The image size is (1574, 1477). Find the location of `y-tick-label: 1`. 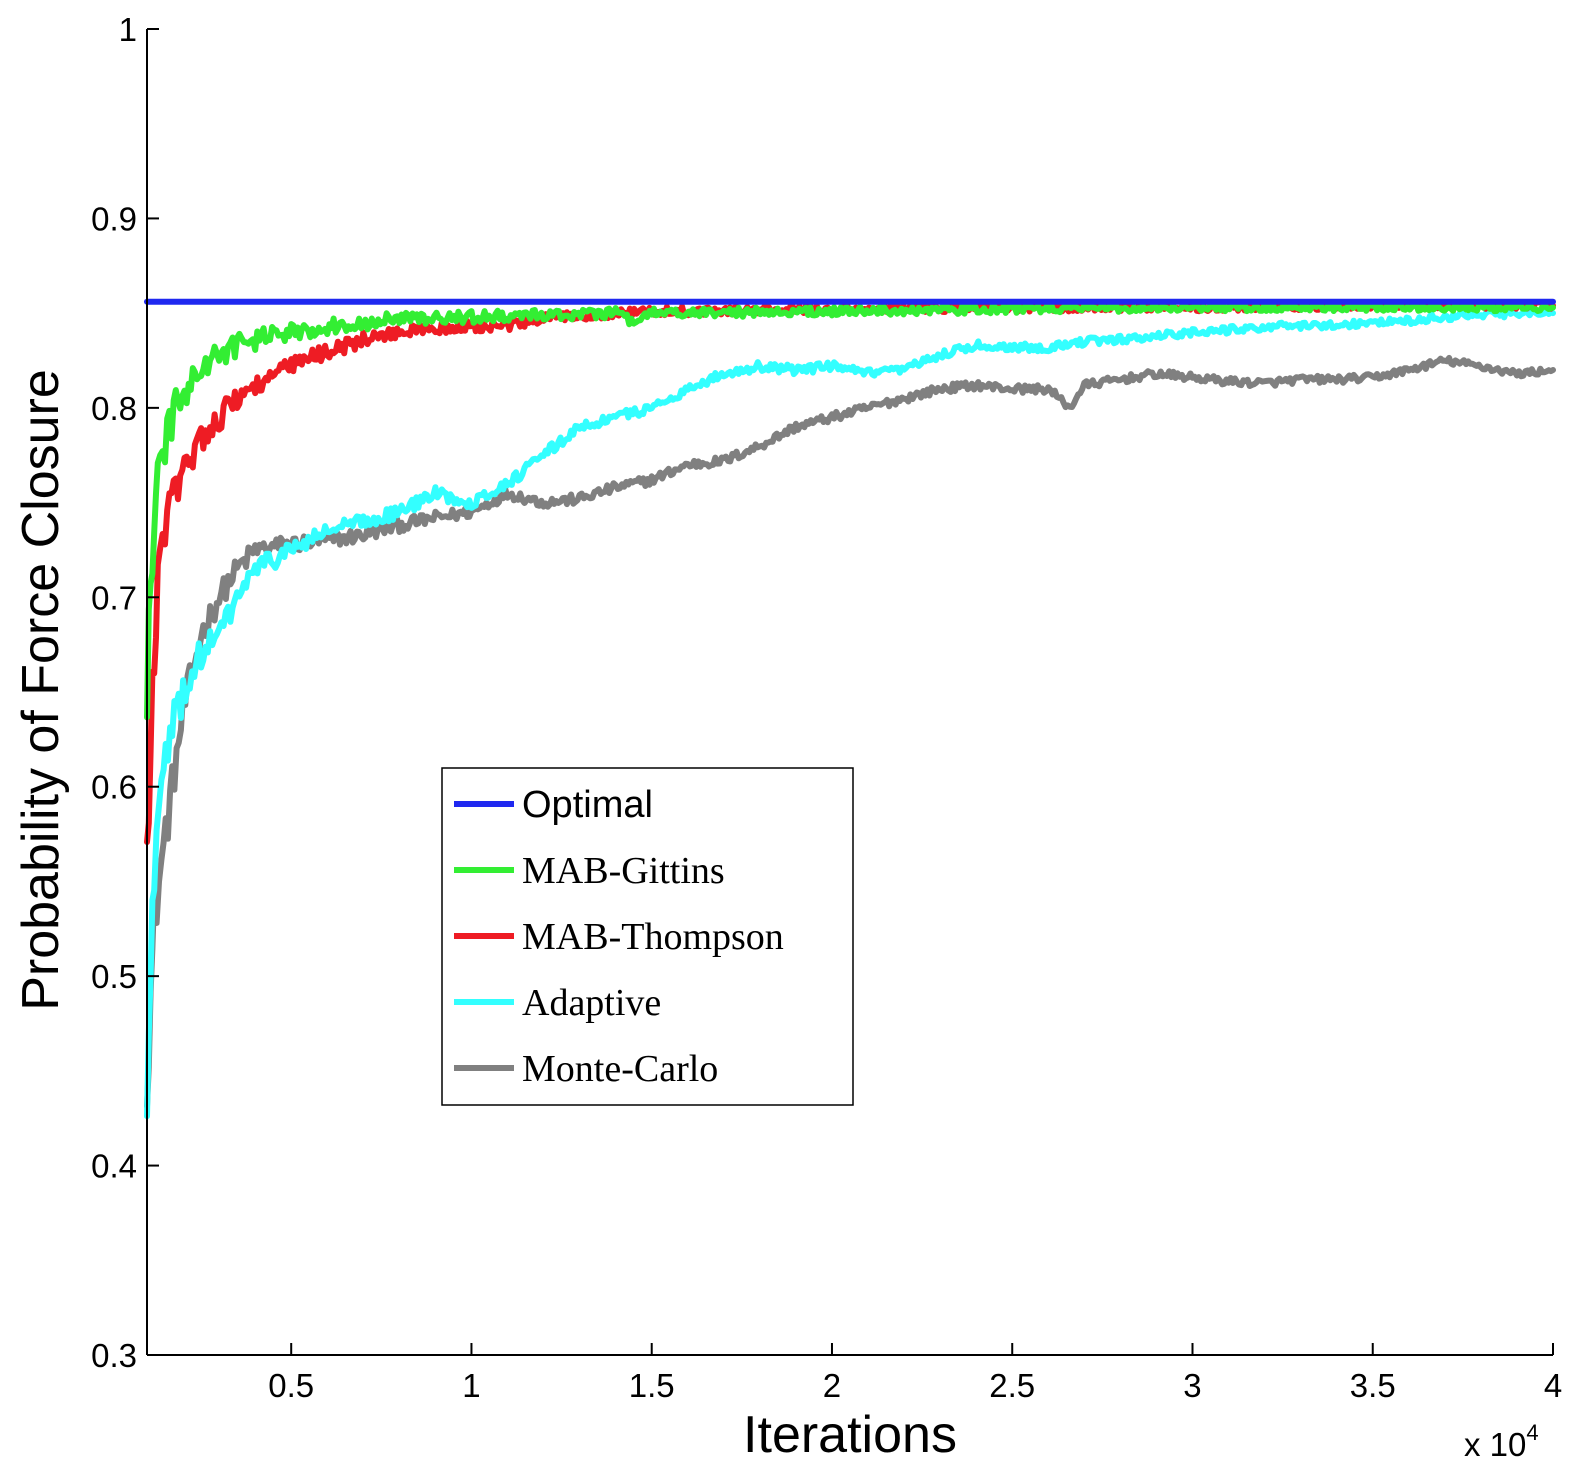

y-tick-label: 1 is located at coordinates (128, 29).